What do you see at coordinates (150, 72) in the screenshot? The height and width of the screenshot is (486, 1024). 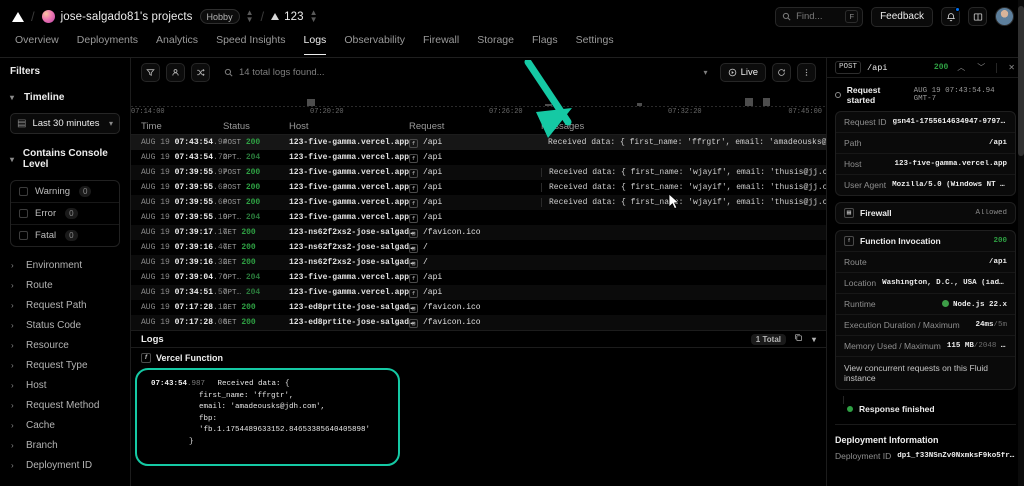 I see `filter-button` at bounding box center [150, 72].